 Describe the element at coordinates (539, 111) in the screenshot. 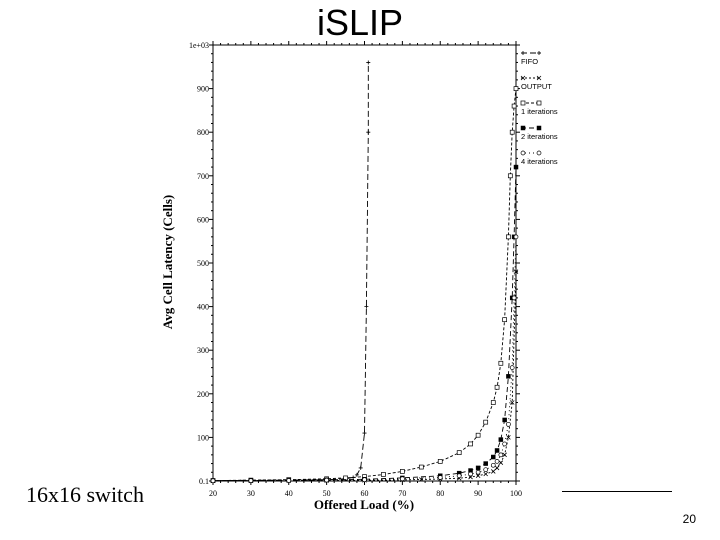

I see `legend-label: 1 iterations` at that location.